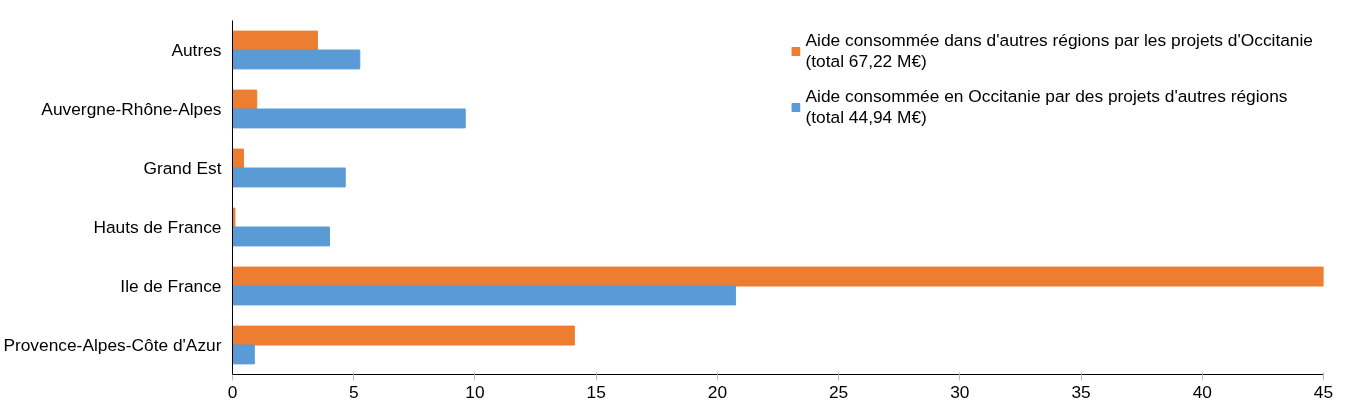  What do you see at coordinates (1323, 391) in the screenshot?
I see `x-tick-label: 45` at bounding box center [1323, 391].